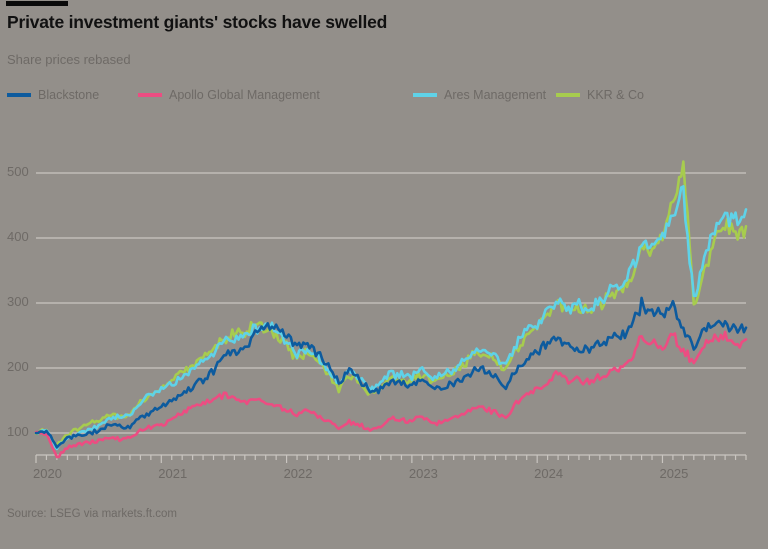  I want to click on x-axis-tick-label: 2023, so click(423, 473).